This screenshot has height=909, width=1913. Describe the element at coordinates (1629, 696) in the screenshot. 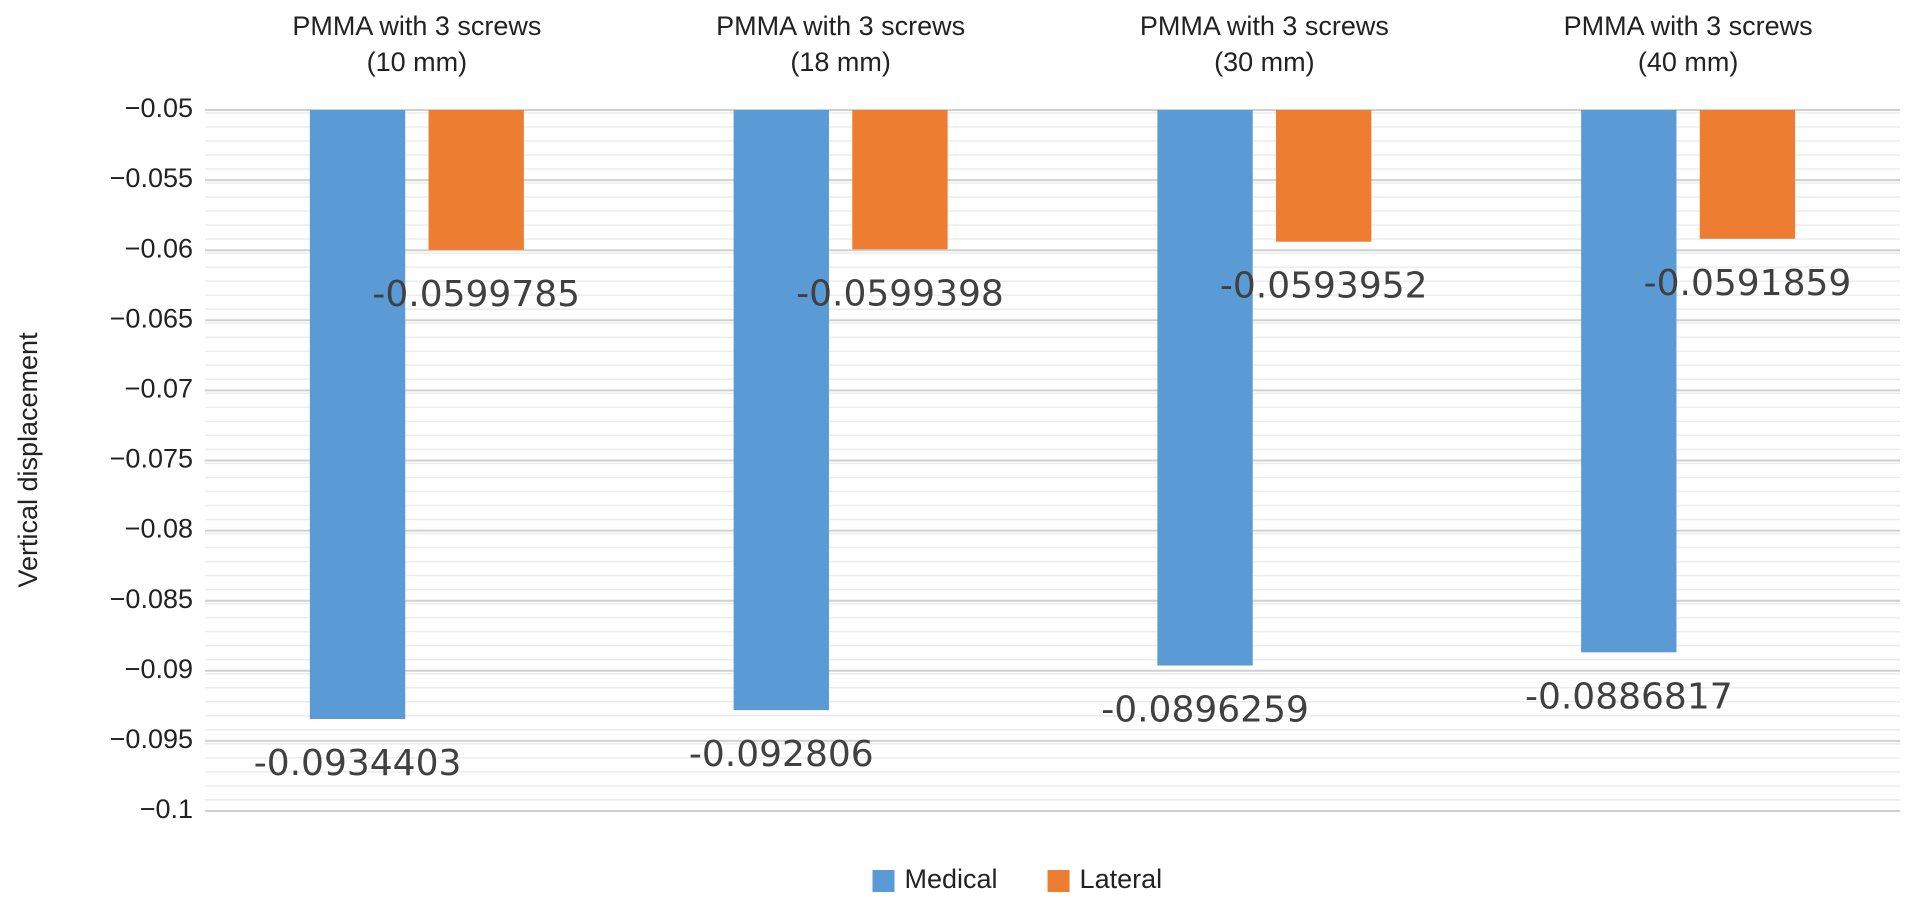

I see `data-label: -0.0886817` at that location.